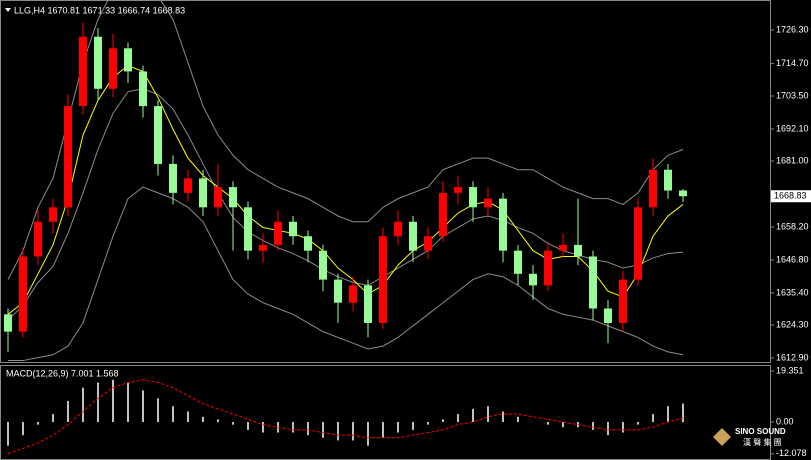 This screenshot has height=460, width=811. Describe the element at coordinates (8, 10) in the screenshot. I see `menu-arrow` at that location.